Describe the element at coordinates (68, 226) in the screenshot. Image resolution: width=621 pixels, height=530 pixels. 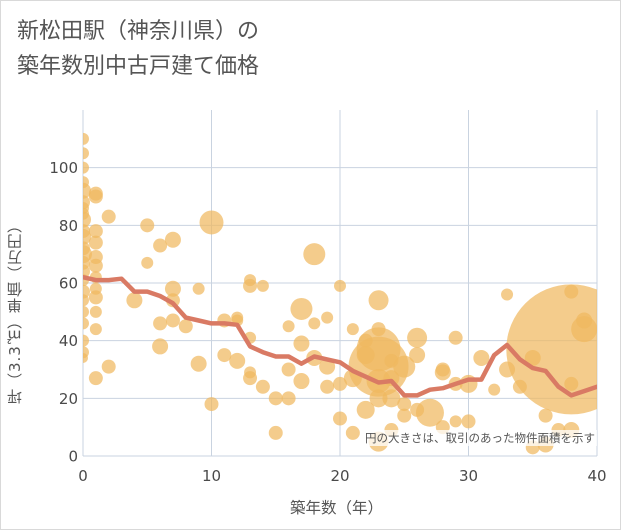
I see `y-tick-label: 80` at that location.